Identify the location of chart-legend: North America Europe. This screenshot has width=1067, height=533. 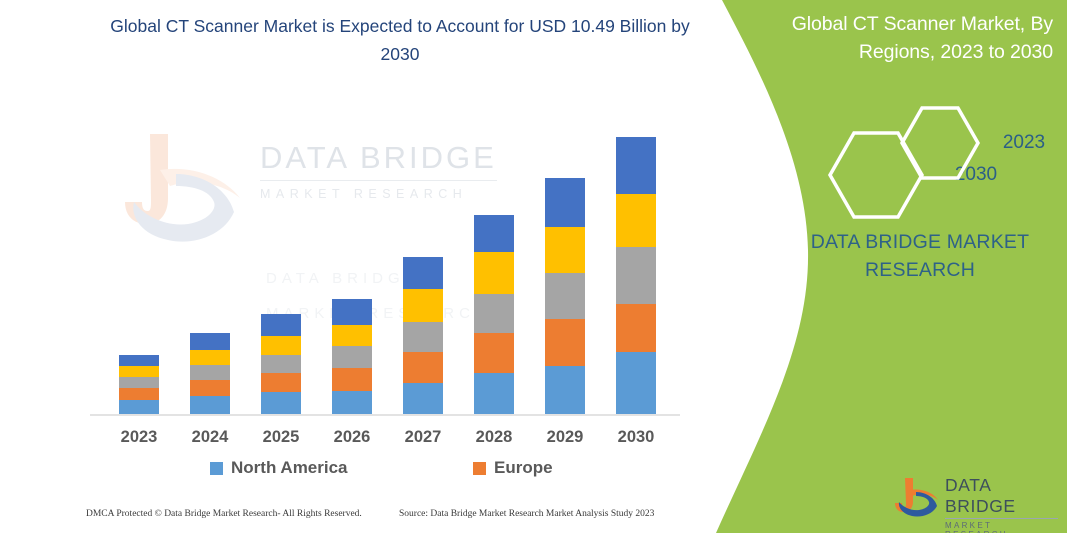
(385, 469).